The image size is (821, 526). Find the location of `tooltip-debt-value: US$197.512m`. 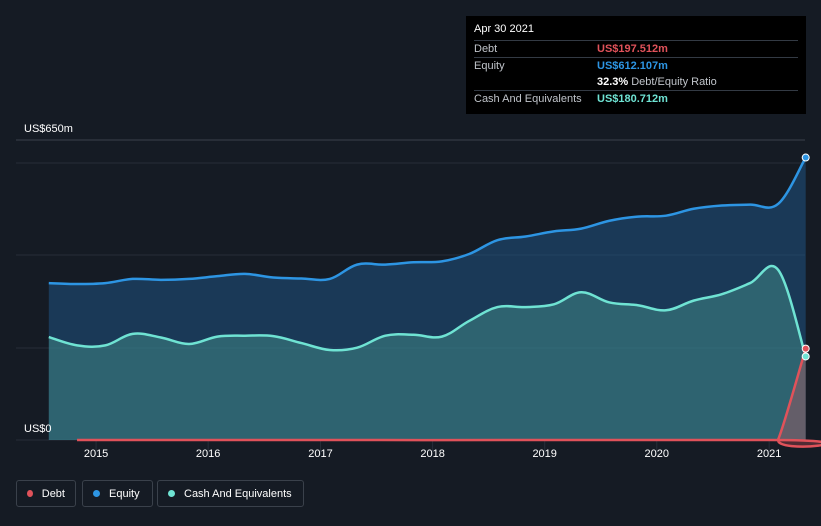

tooltip-debt-value: US$197.512m is located at coordinates (632, 49).